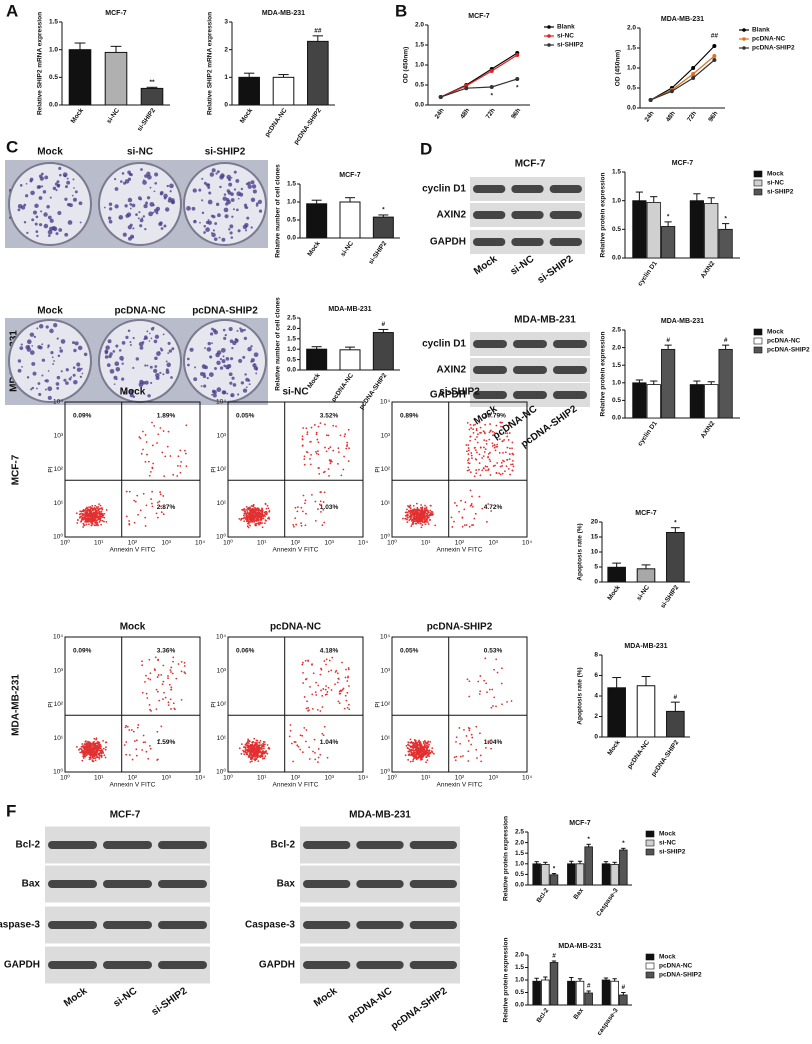  What do you see at coordinates (788, 350) in the screenshot?
I see `legend-label: pcDNA-SHIP2` at bounding box center [788, 350].